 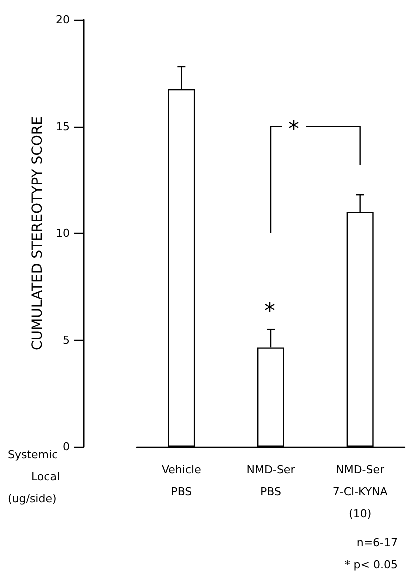 I want to click on x-tick-label: NMD-Ser PBS, so click(x=271, y=481).